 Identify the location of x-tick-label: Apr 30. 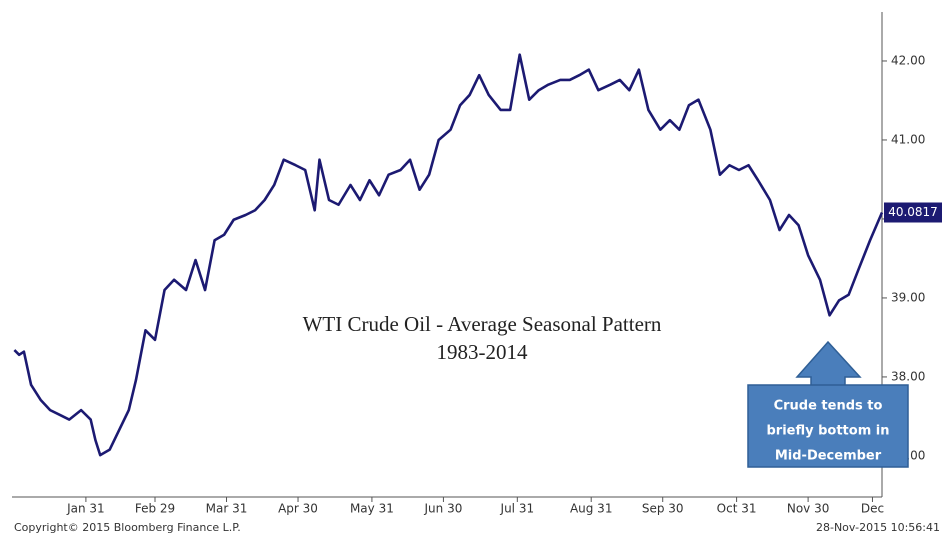
(298, 509).